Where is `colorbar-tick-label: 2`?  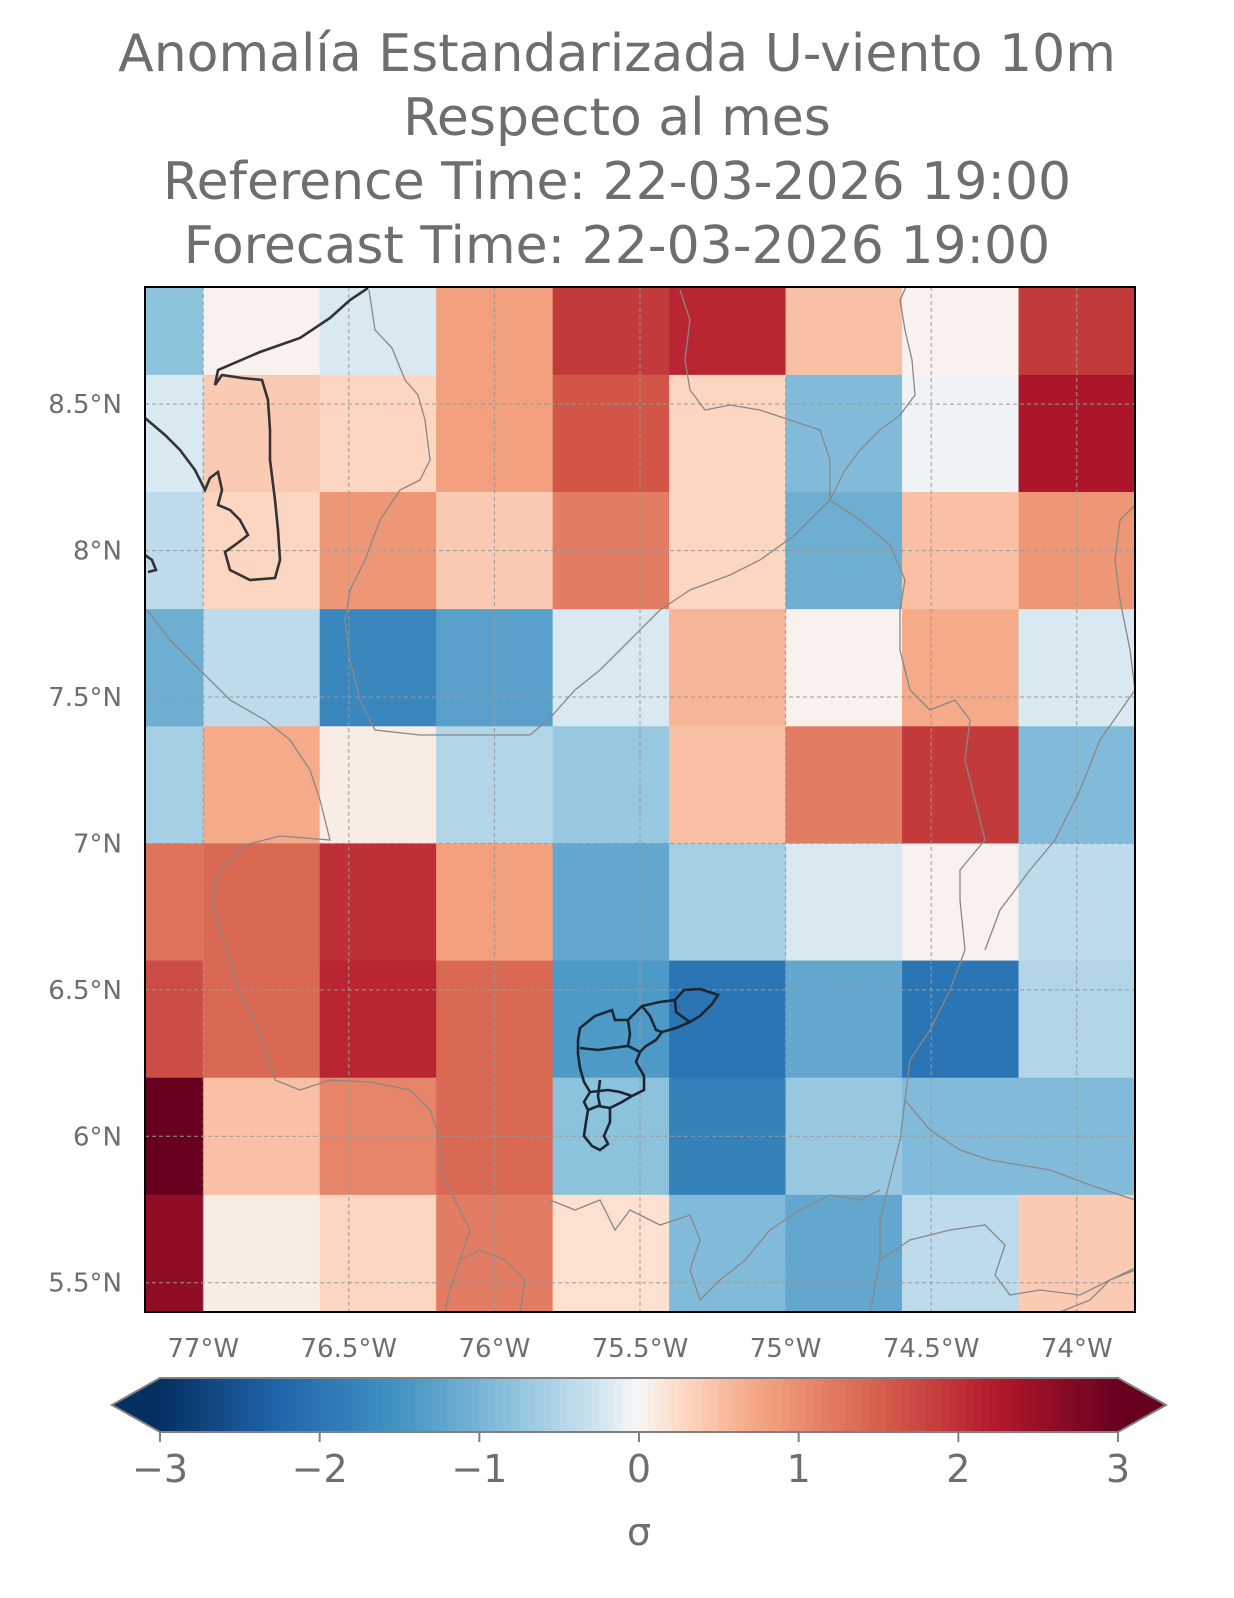 colorbar-tick-label: 2 is located at coordinates (958, 1469).